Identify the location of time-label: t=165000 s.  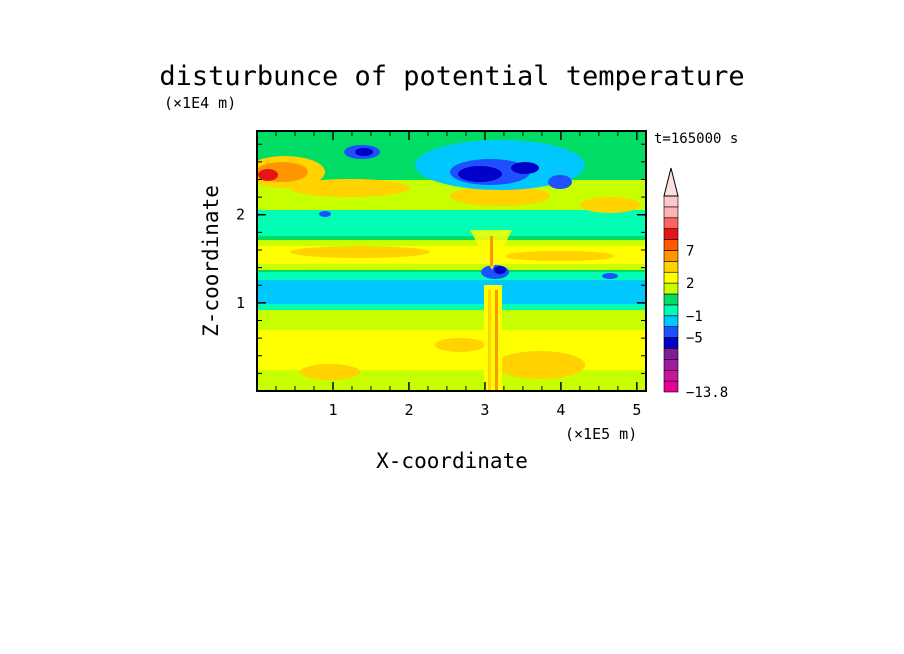
(696, 139).